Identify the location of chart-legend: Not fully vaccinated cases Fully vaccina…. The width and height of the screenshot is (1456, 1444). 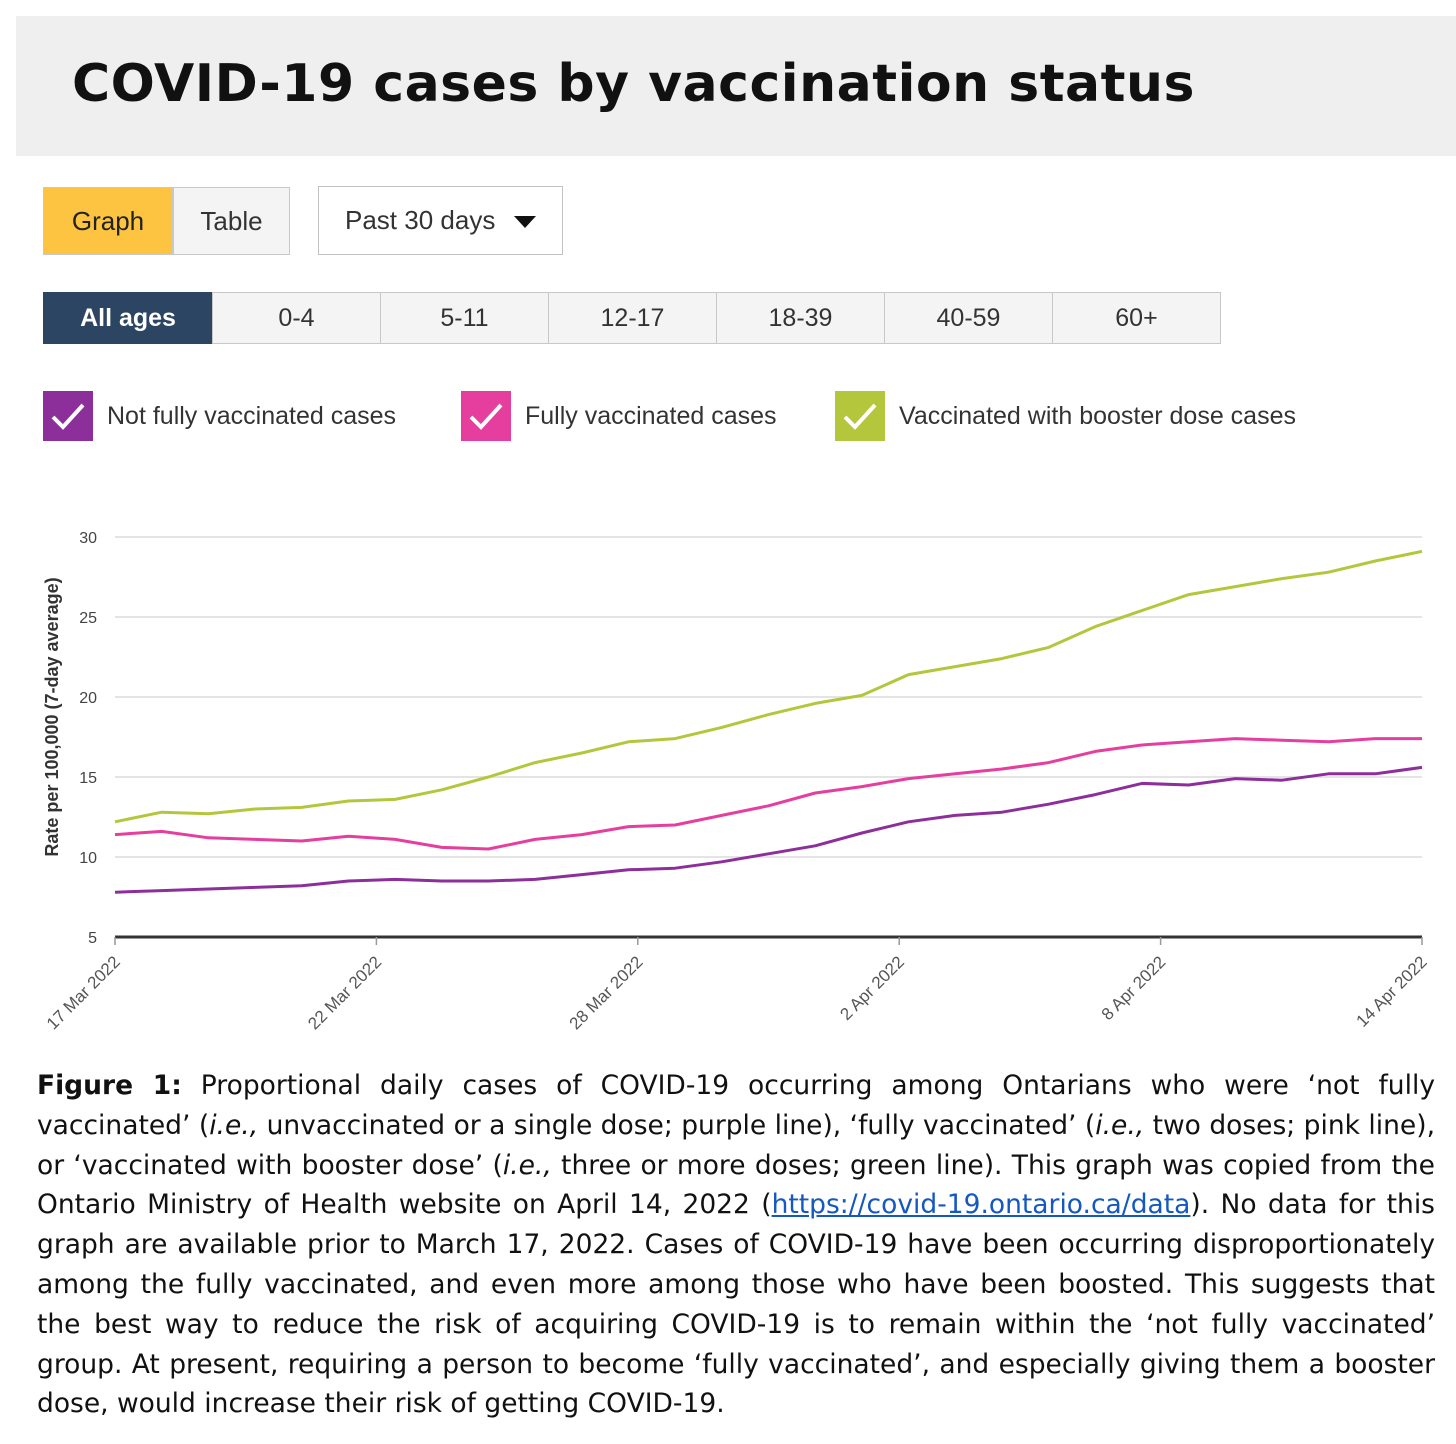
(728, 417).